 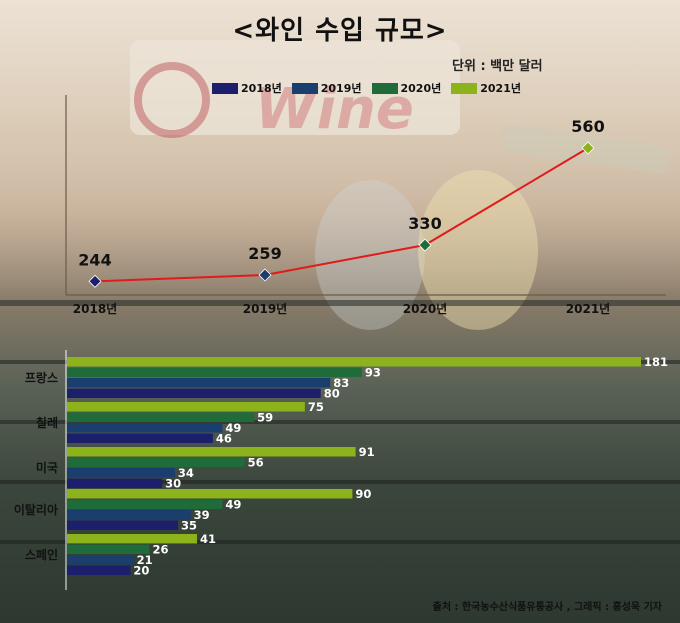 What do you see at coordinates (94, 259) in the screenshot?
I see `data-label: 244` at bounding box center [94, 259].